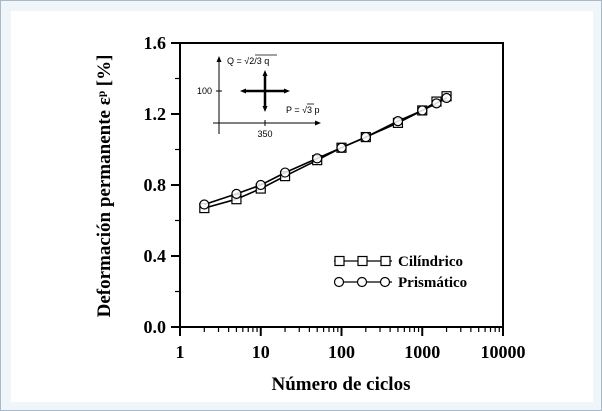 Image resolution: width=602 pixels, height=411 pixels. I want to click on inset-arrow-left, so click(243, 91).